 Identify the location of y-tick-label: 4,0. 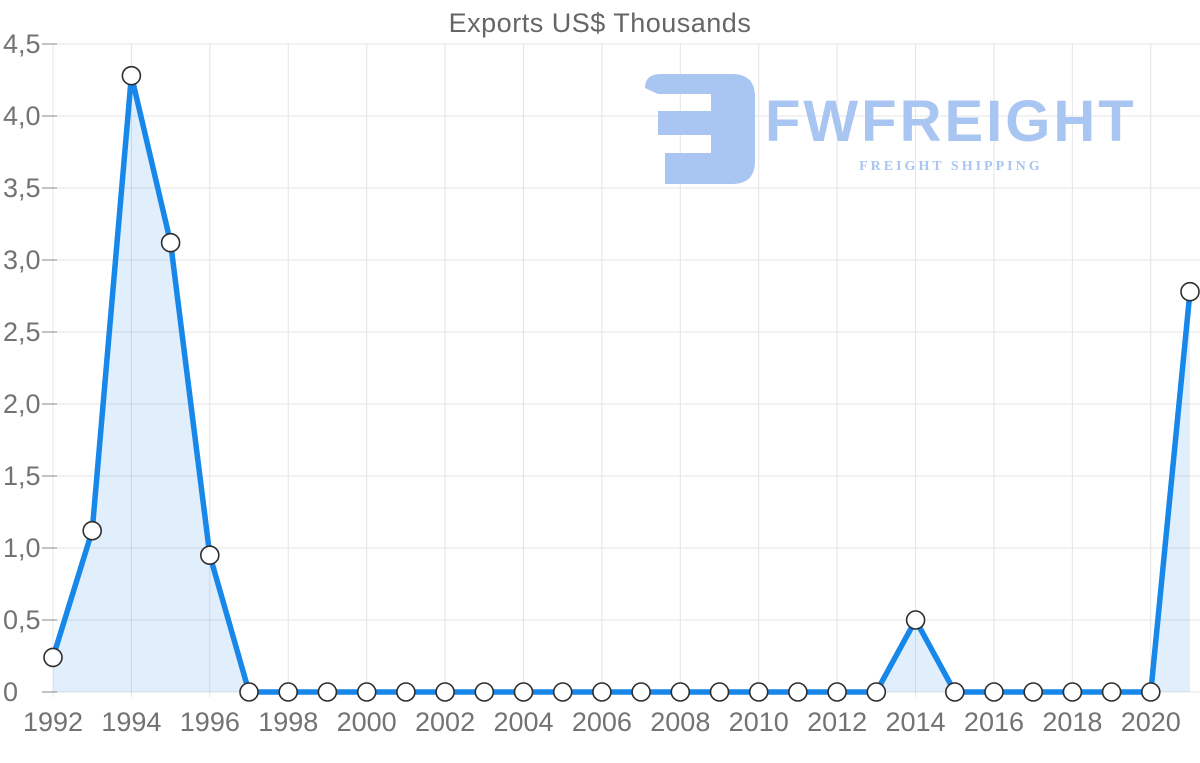
(22, 116).